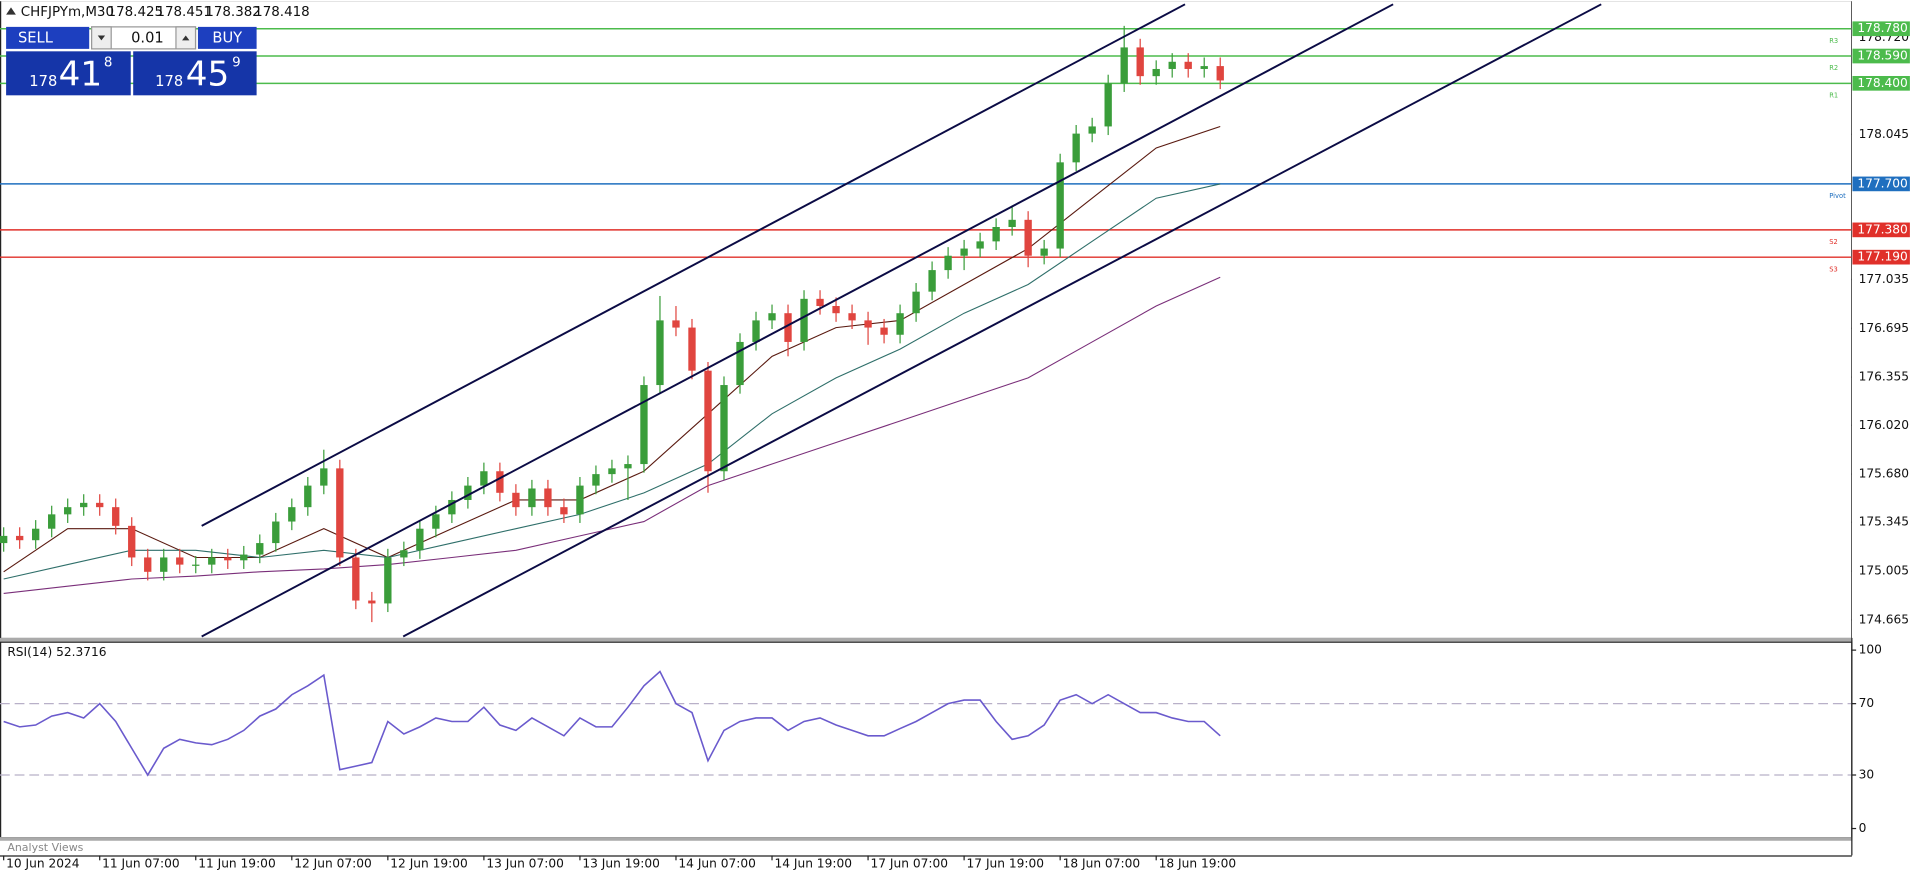 Image resolution: width=1916 pixels, height=874 pixels. Describe the element at coordinates (1884, 377) in the screenshot. I see `y-tick-label: 176.355` at that location.